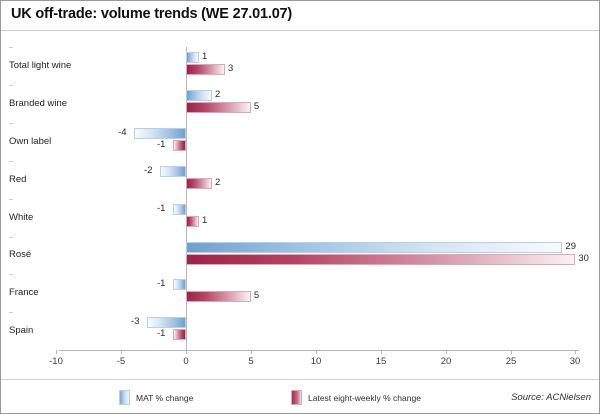 The width and height of the screenshot is (600, 414). I want to click on x-axis-tick-label: 15, so click(381, 361).